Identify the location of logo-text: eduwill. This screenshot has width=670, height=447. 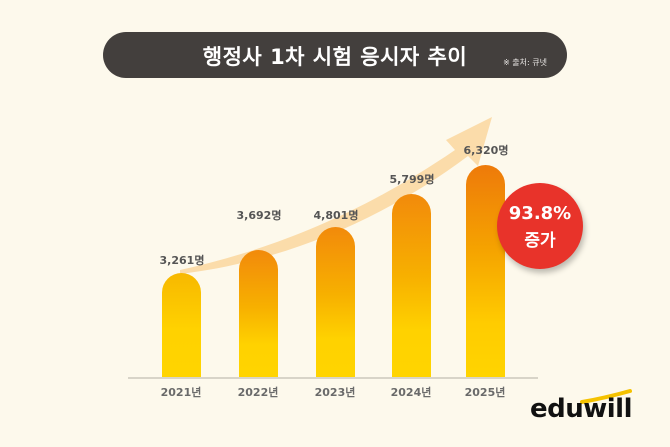
(581, 409).